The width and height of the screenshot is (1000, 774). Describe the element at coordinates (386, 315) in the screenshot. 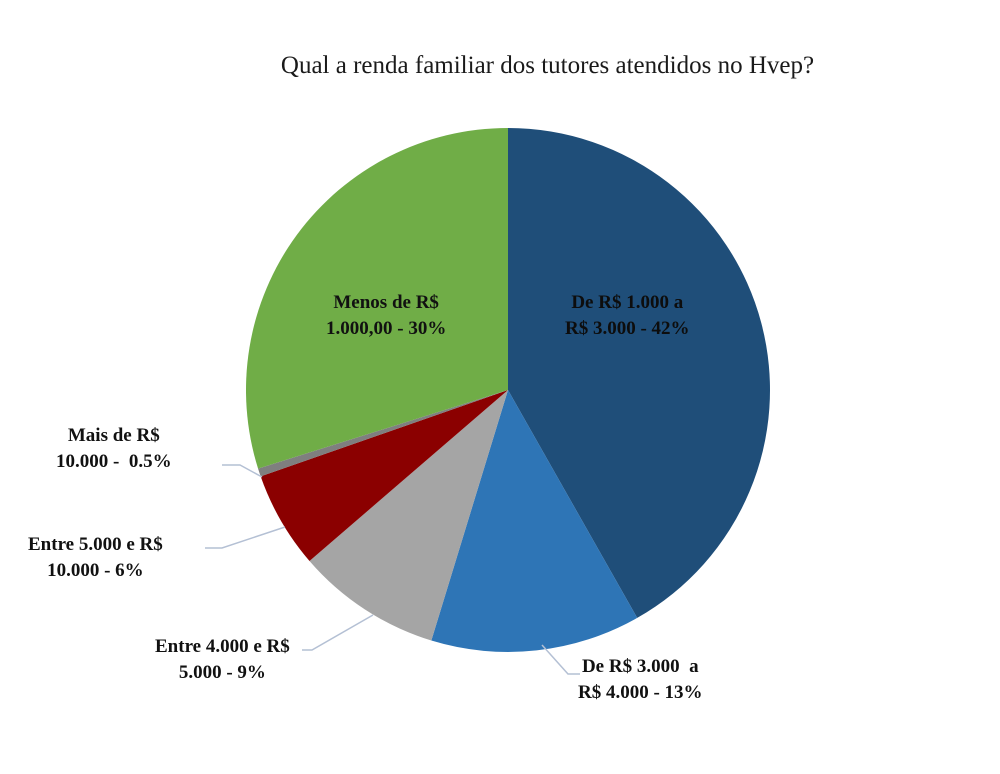

I see `slice-label-menos-1000: Menos de R$ 1.000,00 - 30%` at that location.